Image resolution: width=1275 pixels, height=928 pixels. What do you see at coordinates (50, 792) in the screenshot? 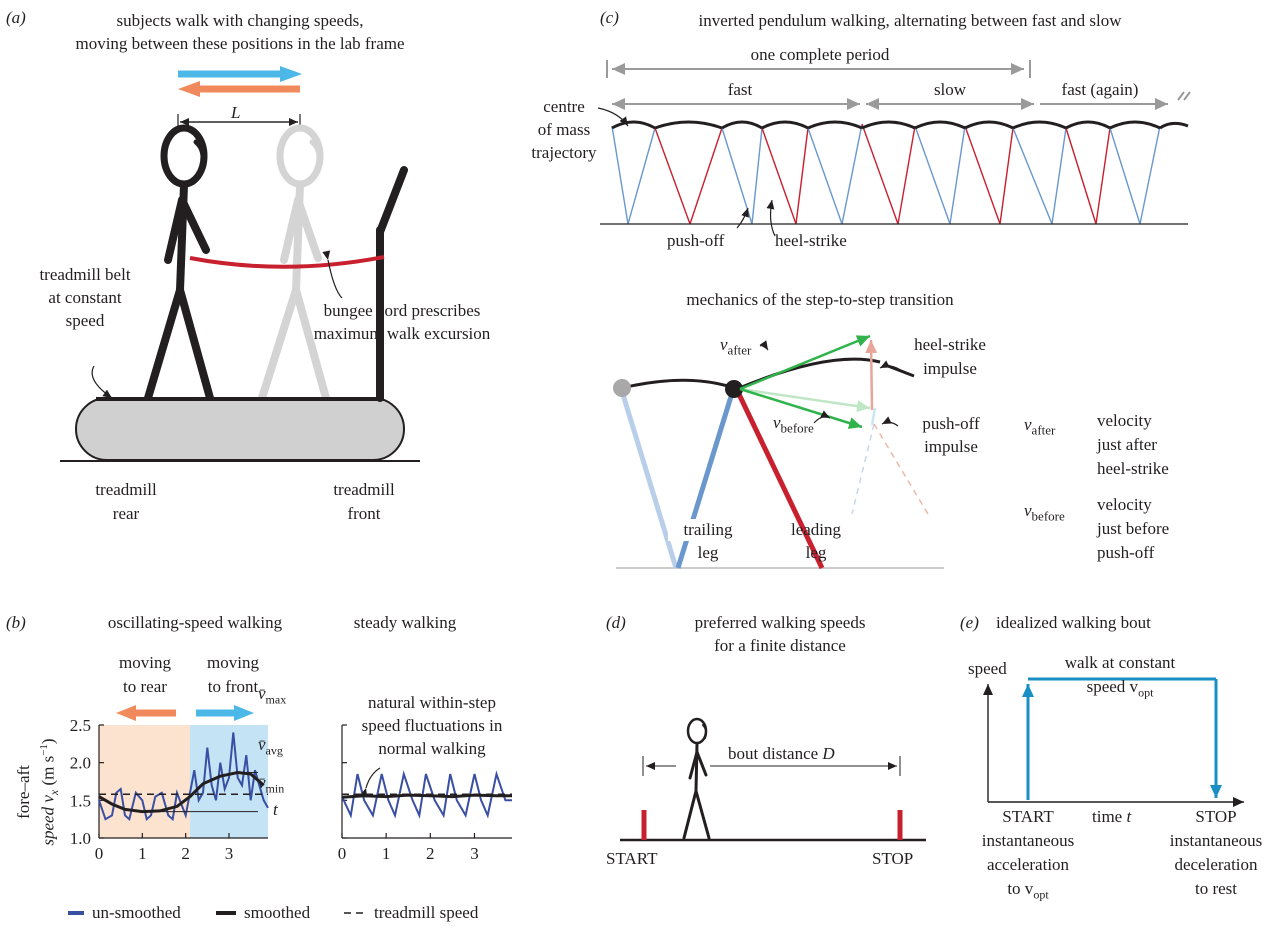
I see `y-axis-label-2: speed vx (m s−1)` at bounding box center [50, 792].